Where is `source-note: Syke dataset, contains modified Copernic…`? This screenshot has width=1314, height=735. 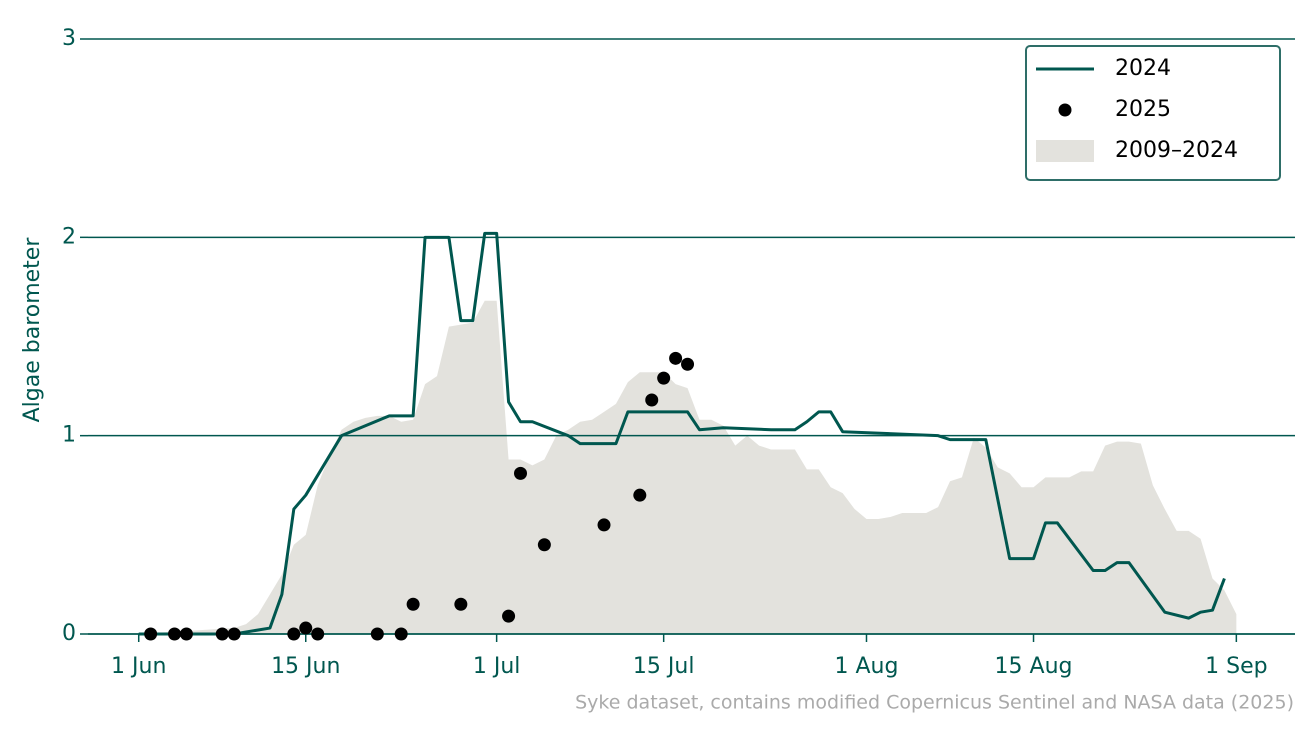
source-note: Syke dataset, contains modified Copernic… is located at coordinates (934, 703).